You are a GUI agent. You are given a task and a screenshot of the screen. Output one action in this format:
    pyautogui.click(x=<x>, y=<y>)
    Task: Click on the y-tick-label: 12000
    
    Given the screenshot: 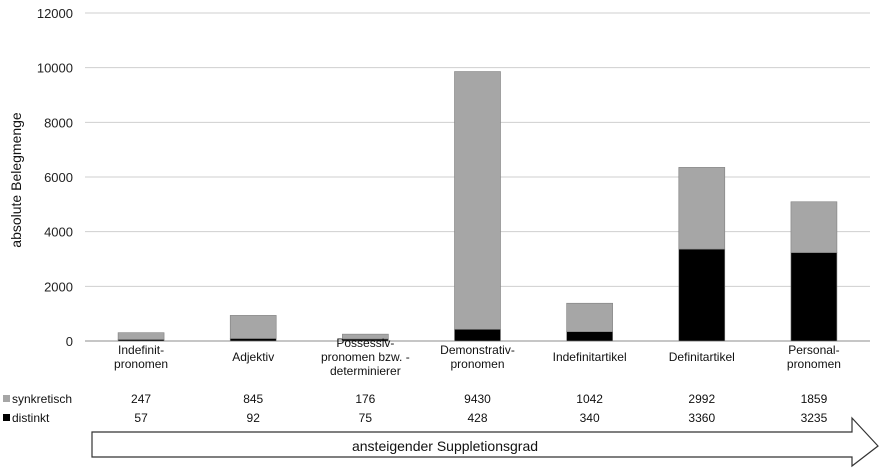 What is the action you would take?
    pyautogui.click(x=55, y=13)
    